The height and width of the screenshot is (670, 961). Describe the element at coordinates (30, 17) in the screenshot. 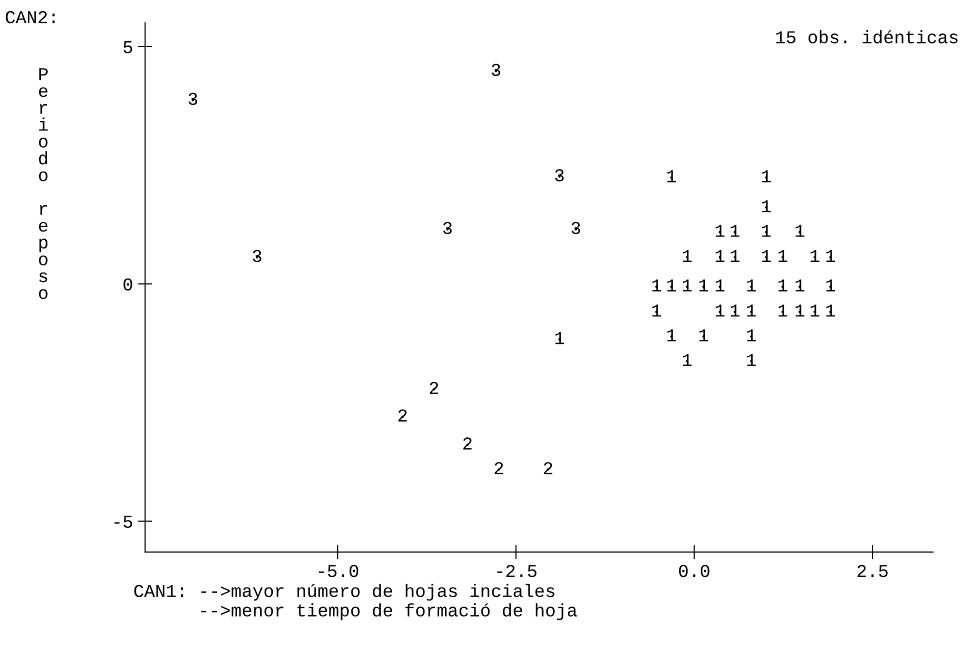

I see `text: CAN2:` at that location.